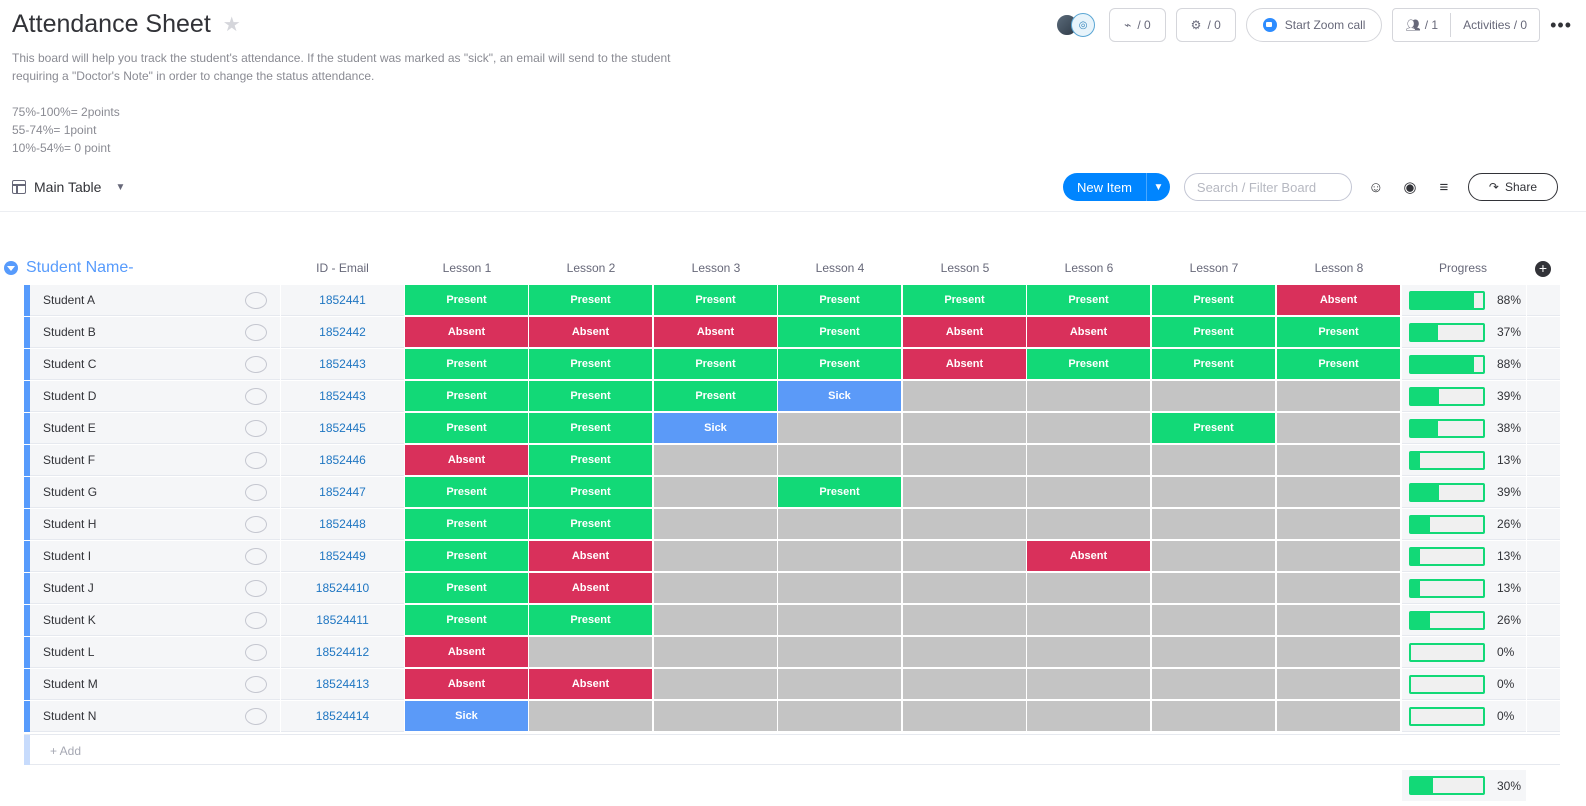 This screenshot has width=1586, height=806. Describe the element at coordinates (1495, 25) in the screenshot. I see `activities-button: Activities / 0` at that location.